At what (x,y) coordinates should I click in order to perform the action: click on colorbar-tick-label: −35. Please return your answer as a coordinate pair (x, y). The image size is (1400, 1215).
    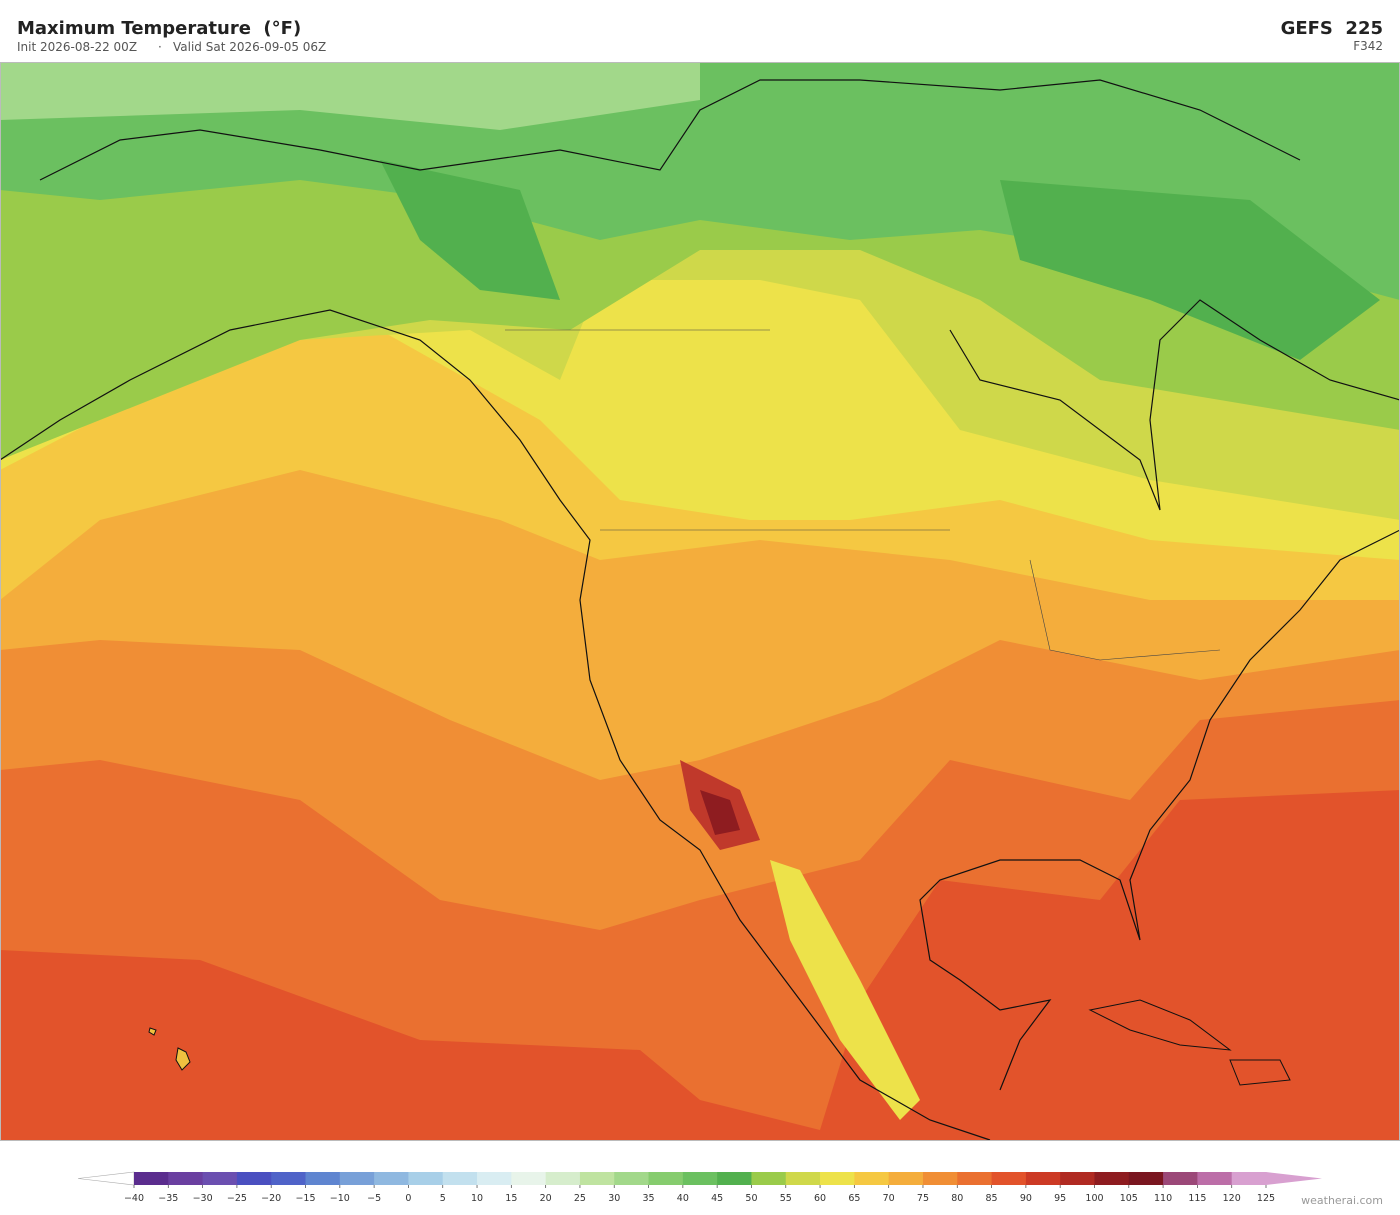
    Looking at the image, I should click on (168, 1198).